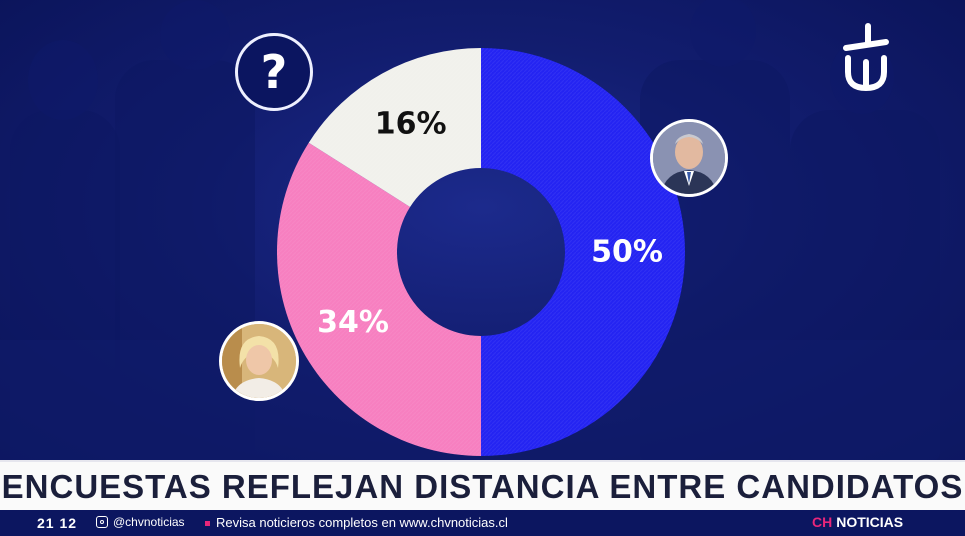 The image size is (965, 536). What do you see at coordinates (353, 322) in the screenshot?
I see `donut-slice-label: 34%` at bounding box center [353, 322].